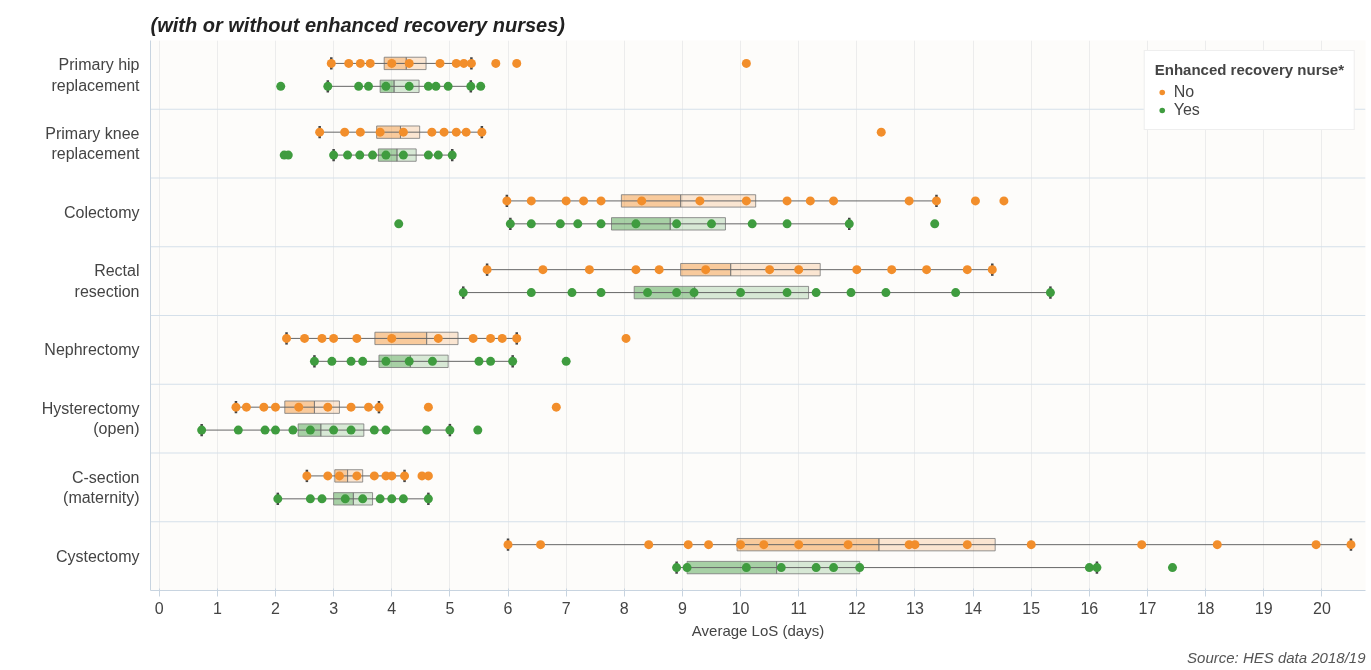 The height and width of the screenshot is (670, 1371). Describe the element at coordinates (101, 212) in the screenshot. I see `y-tick-label: Colectomy` at that location.